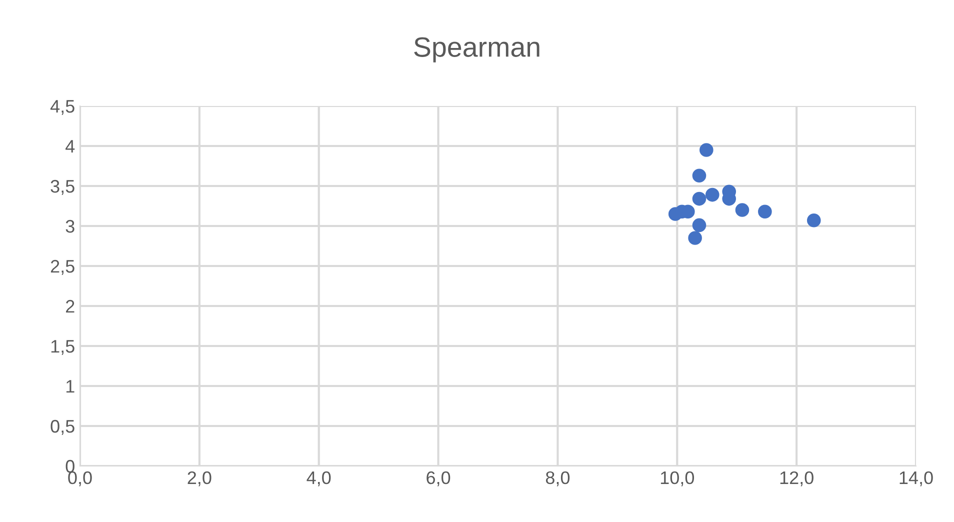 The height and width of the screenshot is (522, 954). I want to click on x-tick-label: 2,0, so click(200, 478).